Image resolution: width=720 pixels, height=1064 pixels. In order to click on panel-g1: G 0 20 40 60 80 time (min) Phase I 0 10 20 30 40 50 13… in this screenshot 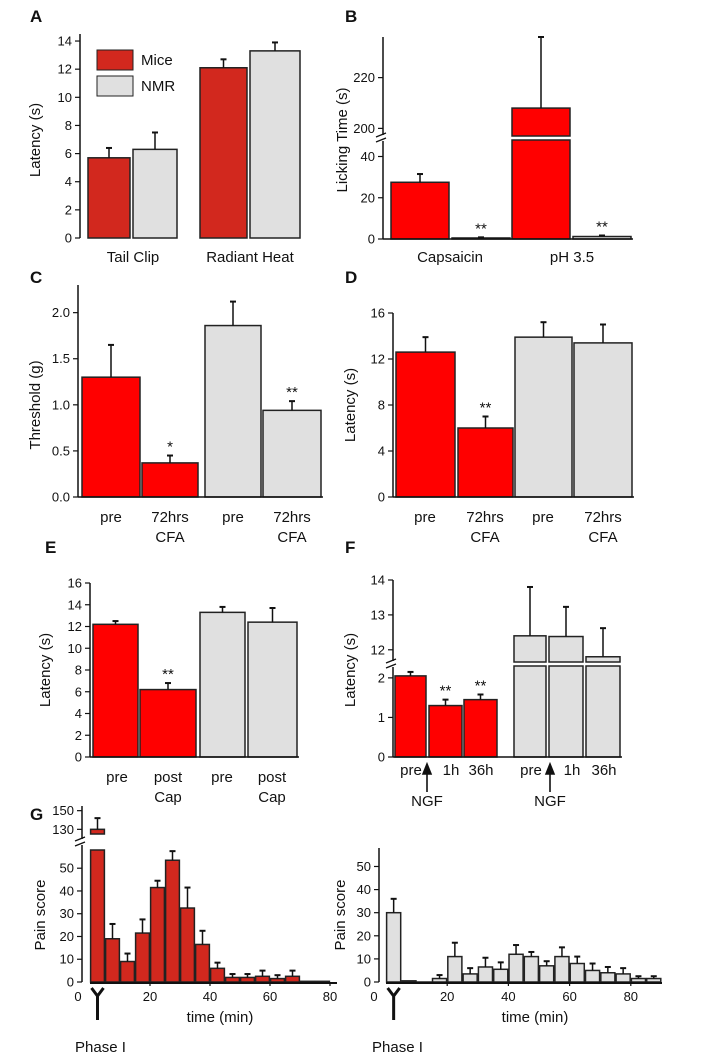, I will do `click(183, 929)`.